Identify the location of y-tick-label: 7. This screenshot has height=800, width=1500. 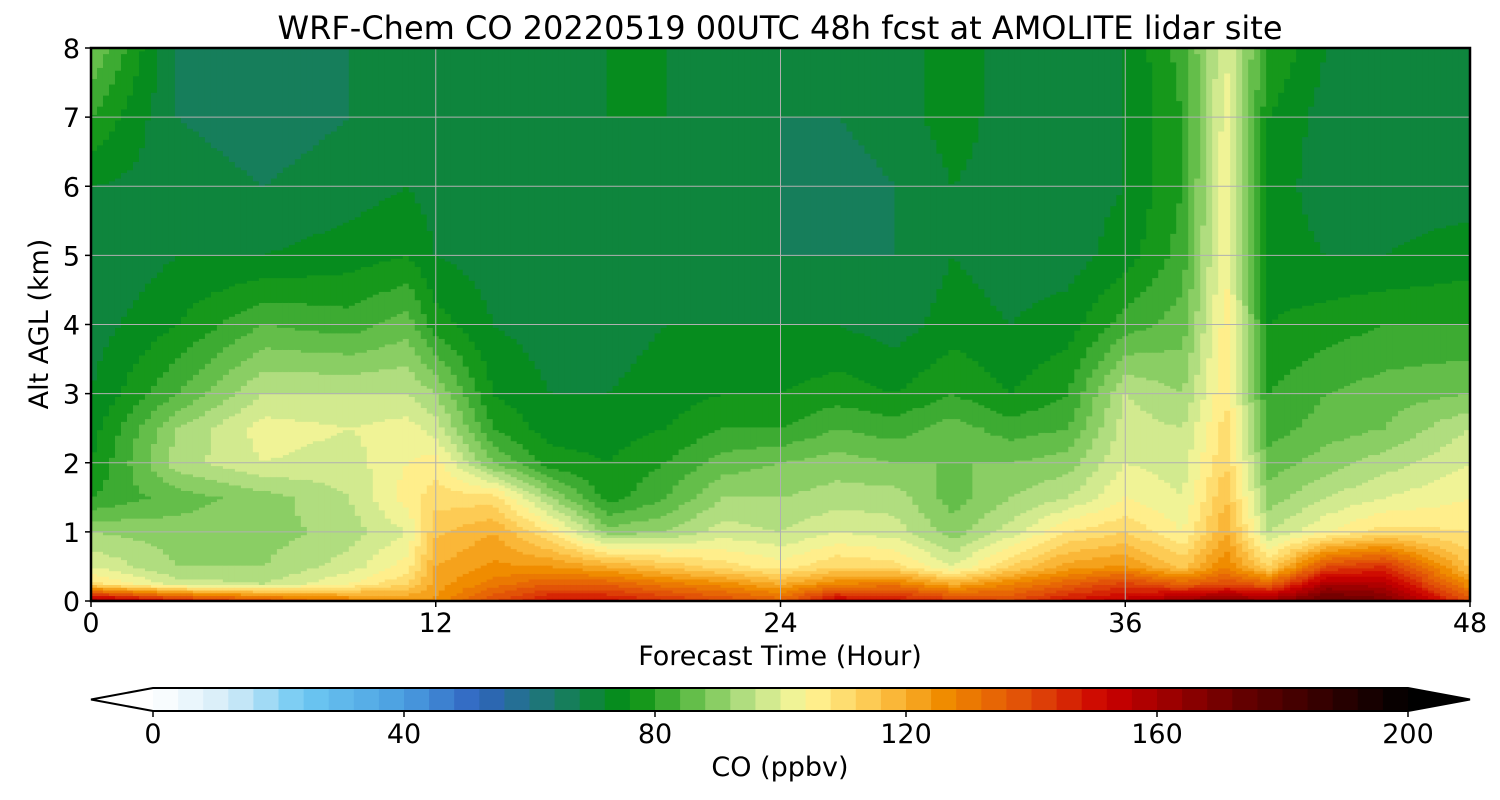
(71, 118).